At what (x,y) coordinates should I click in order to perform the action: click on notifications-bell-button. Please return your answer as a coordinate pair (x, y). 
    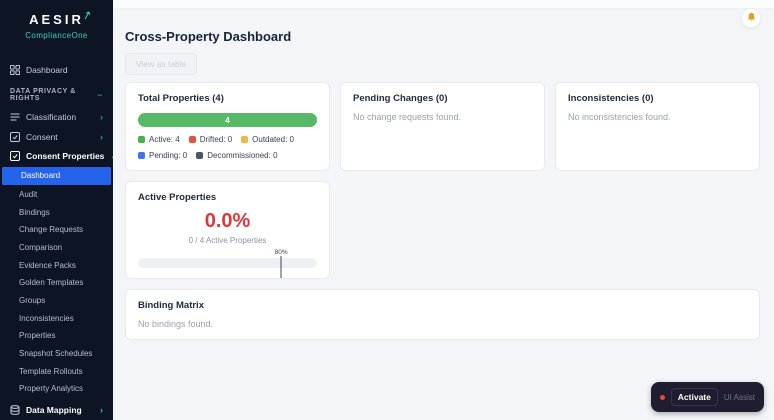
    Looking at the image, I should click on (751, 18).